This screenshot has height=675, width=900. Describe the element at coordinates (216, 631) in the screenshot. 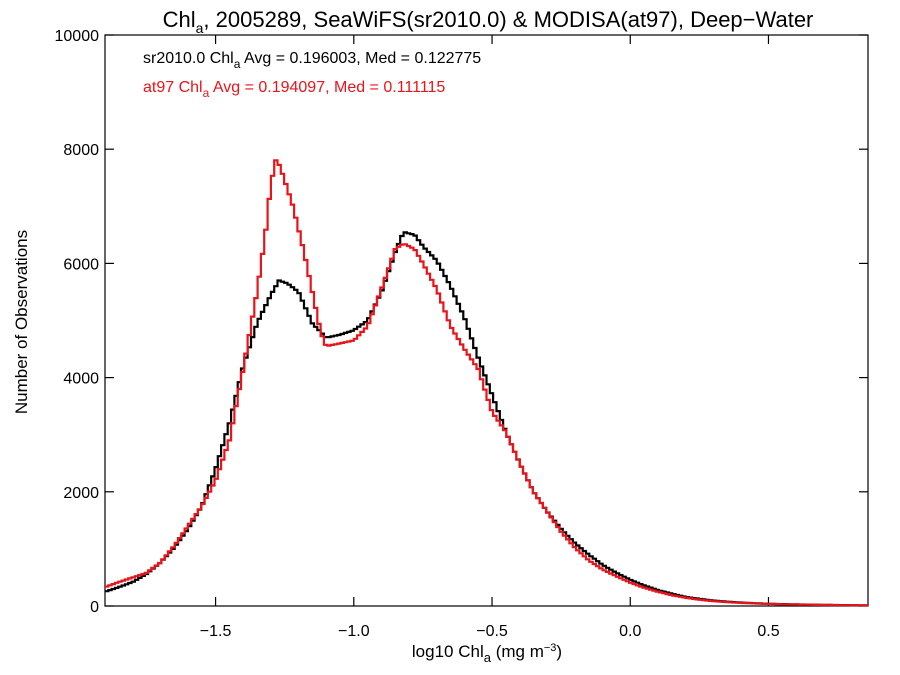

I see `x-tick-label: −1.5` at that location.